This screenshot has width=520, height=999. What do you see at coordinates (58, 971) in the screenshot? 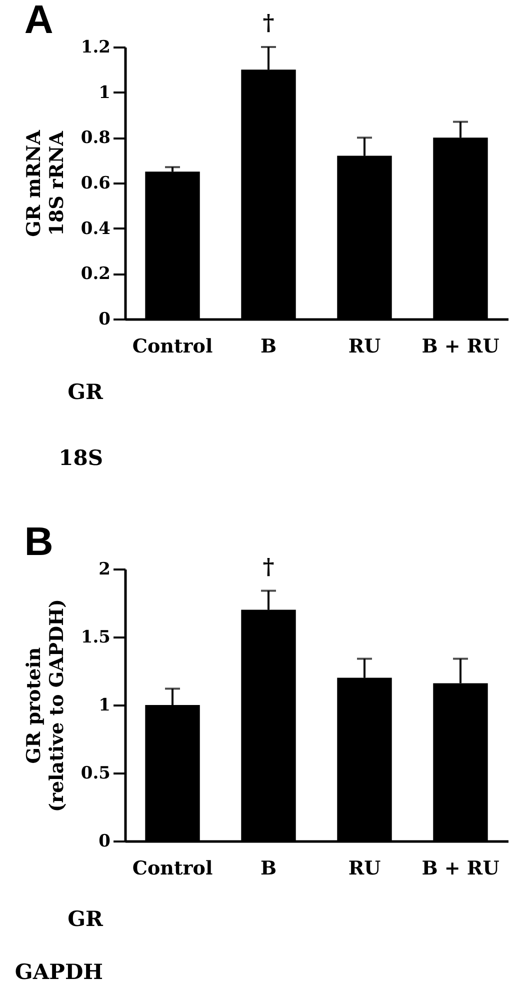
I see `text: GAPDH` at bounding box center [58, 971].